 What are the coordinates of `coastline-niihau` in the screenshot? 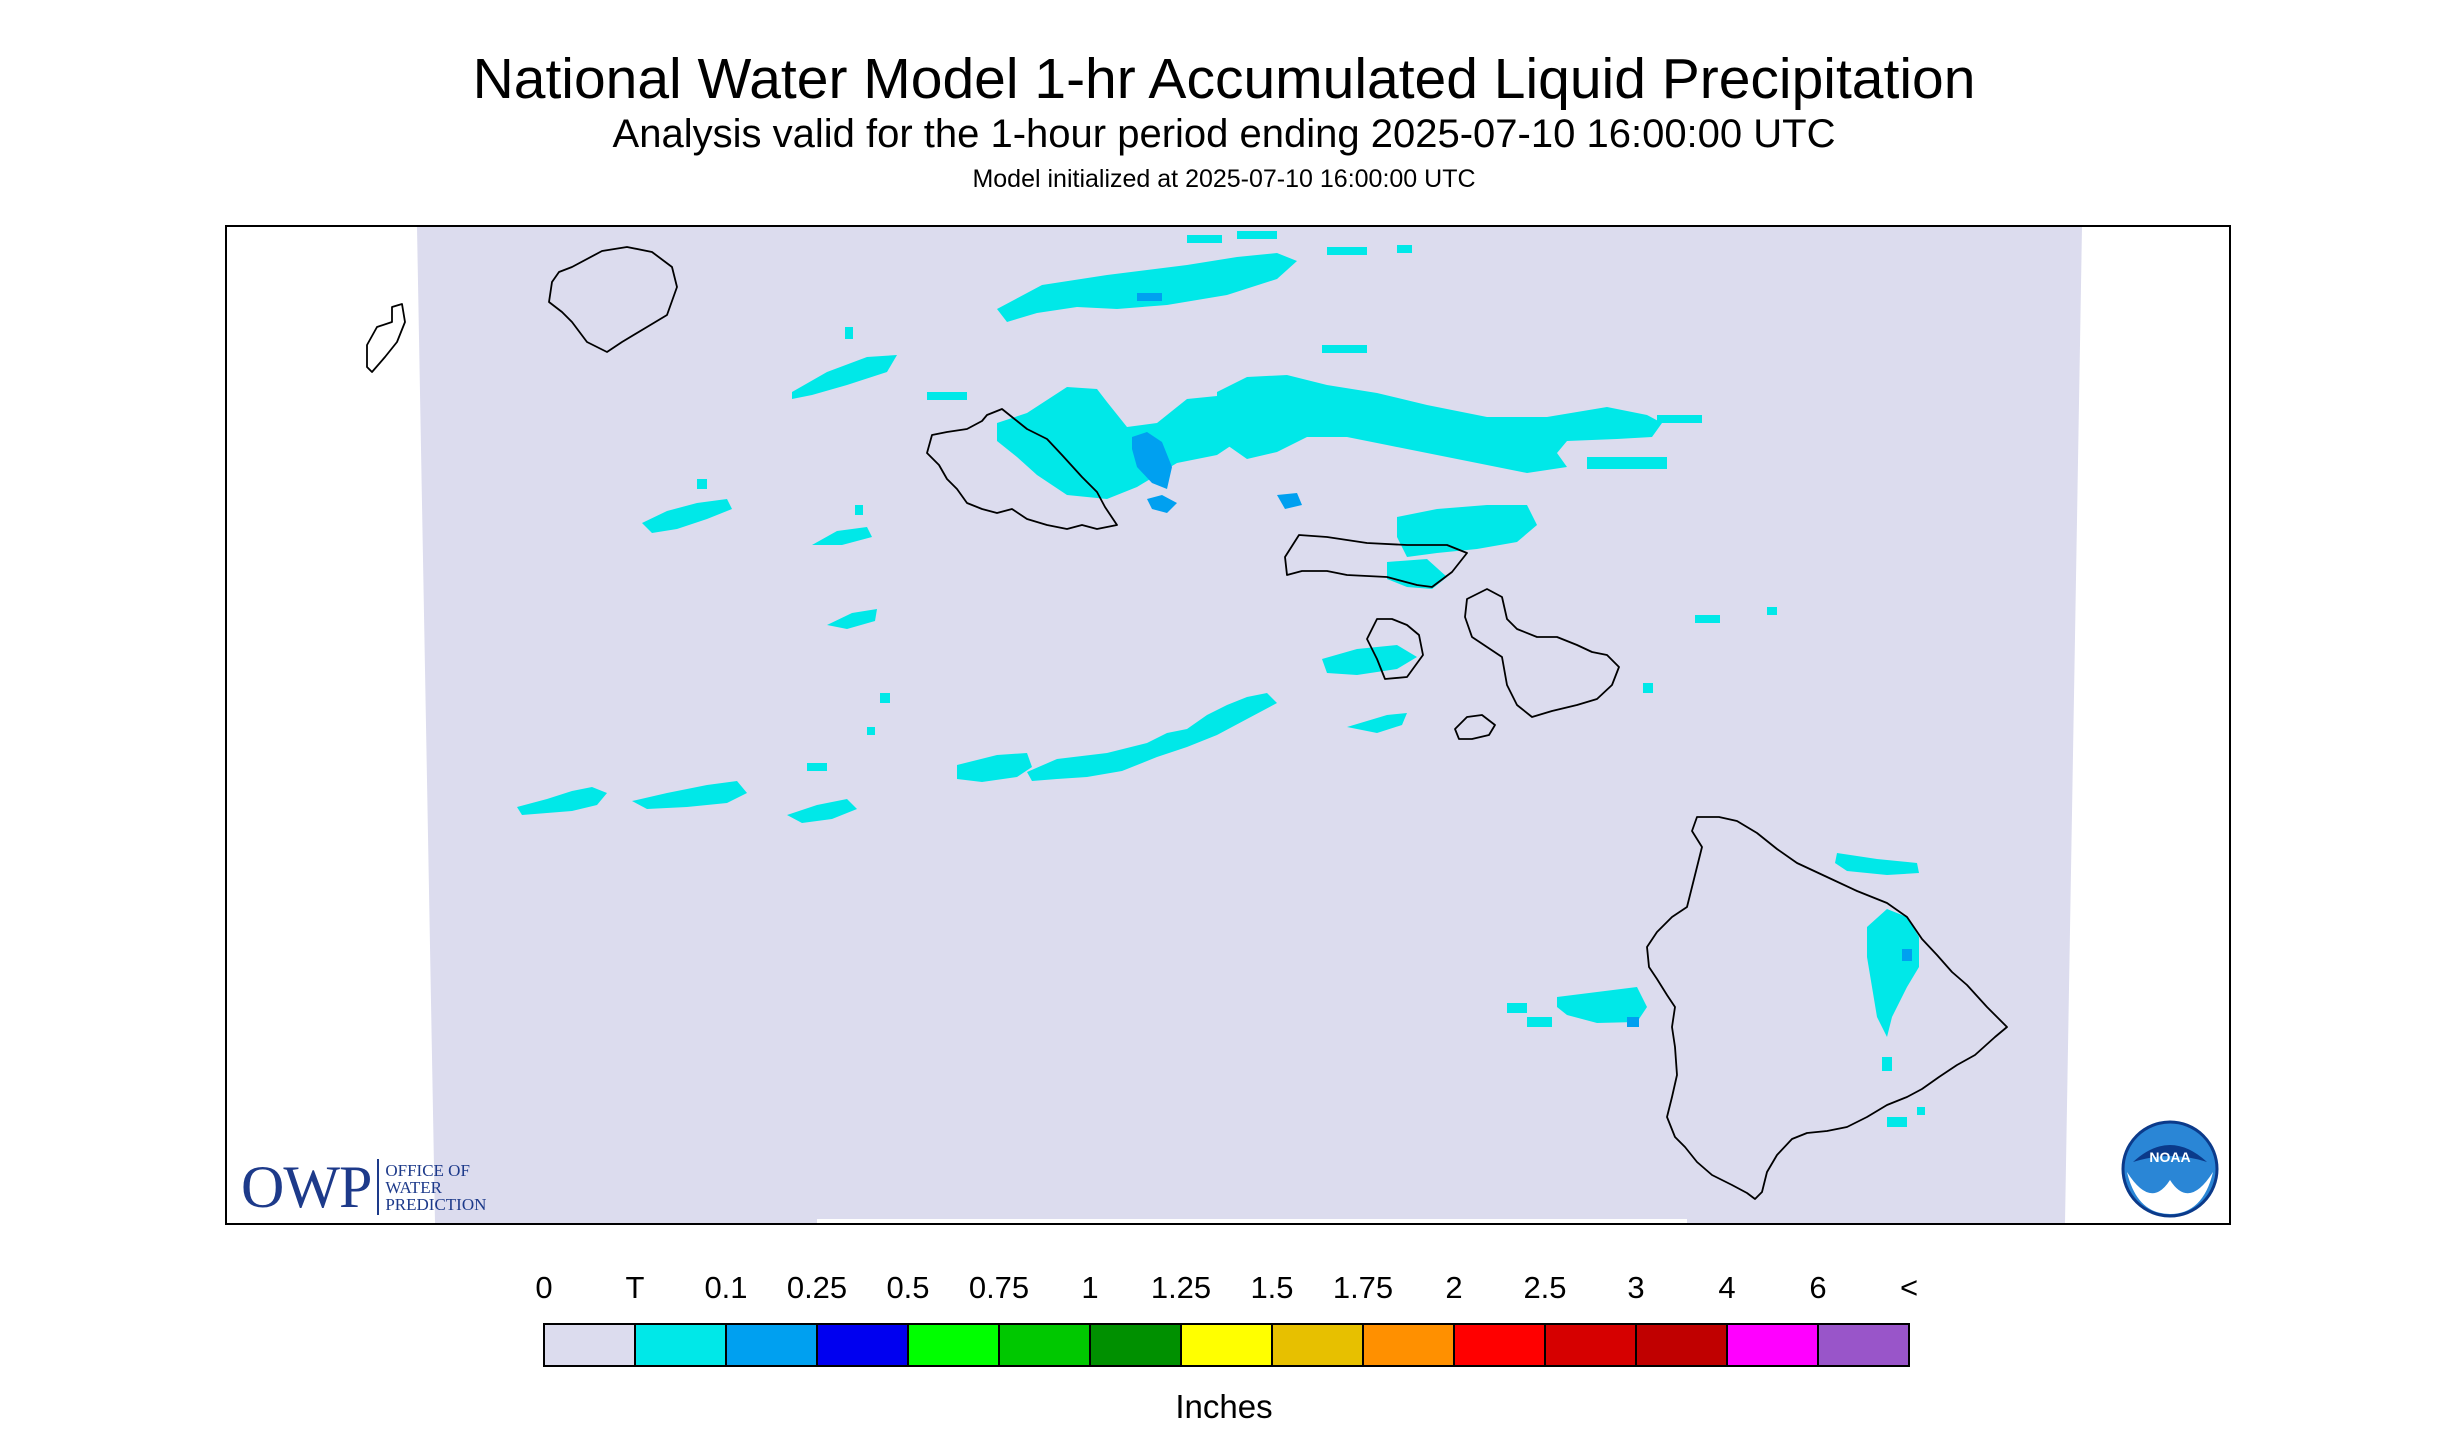 It's located at (386, 338).